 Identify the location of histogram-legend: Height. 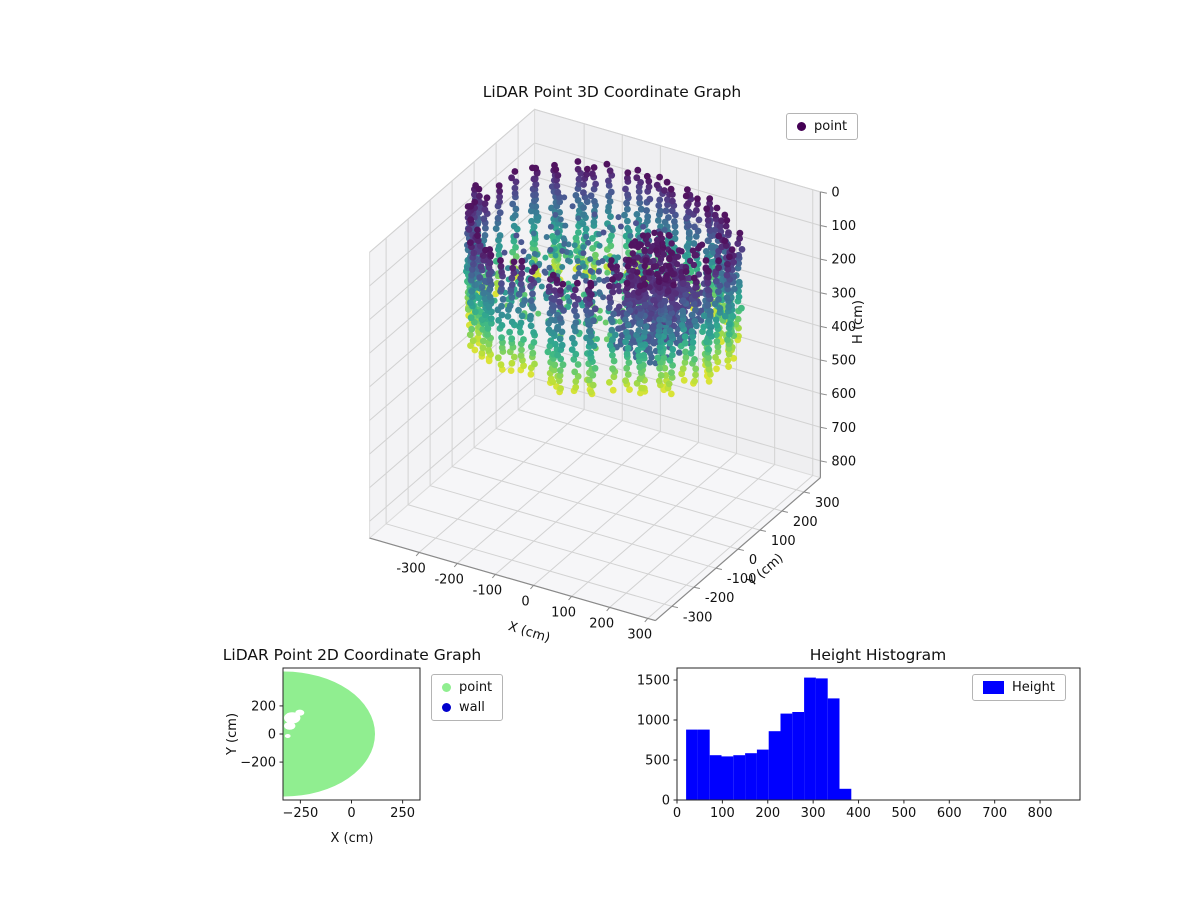
(1019, 687).